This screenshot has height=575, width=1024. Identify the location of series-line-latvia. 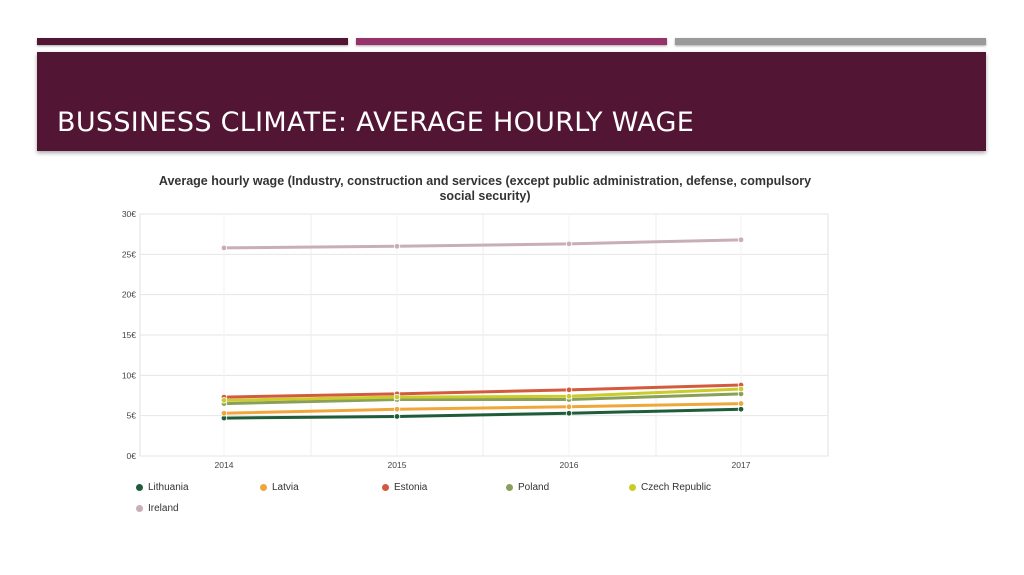
(482, 408).